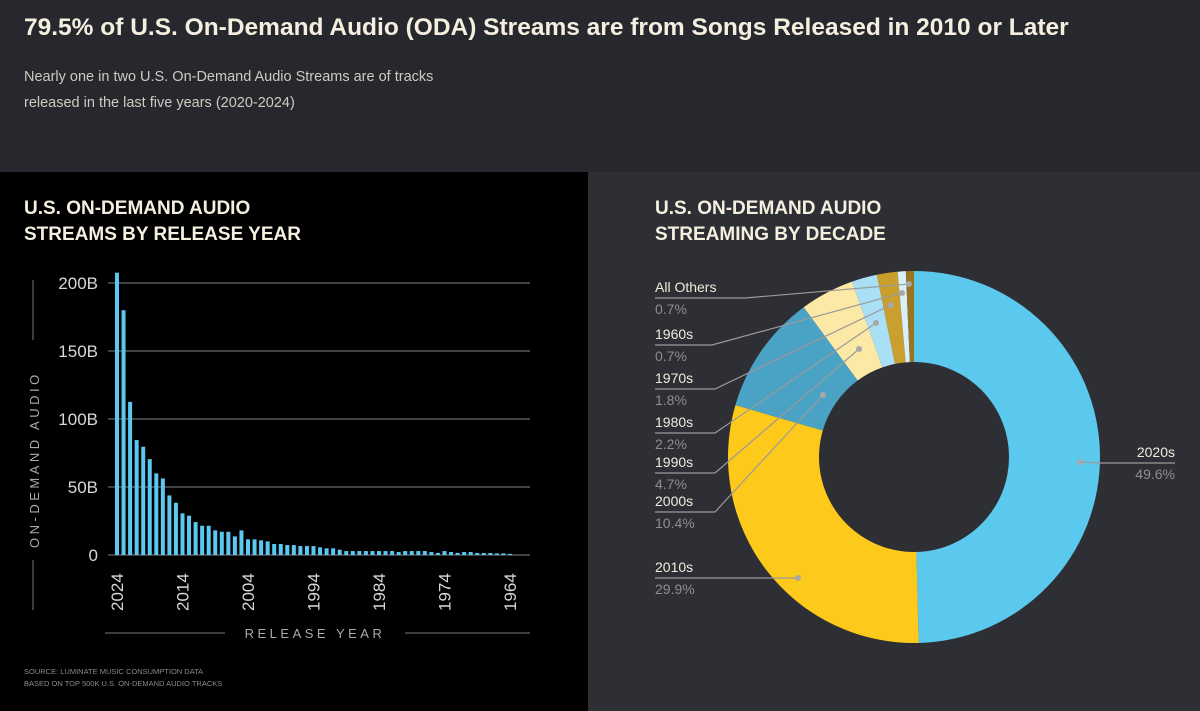 The image size is (1200, 711). Describe the element at coordinates (477, 553) in the screenshot. I see `bar-1969` at that location.